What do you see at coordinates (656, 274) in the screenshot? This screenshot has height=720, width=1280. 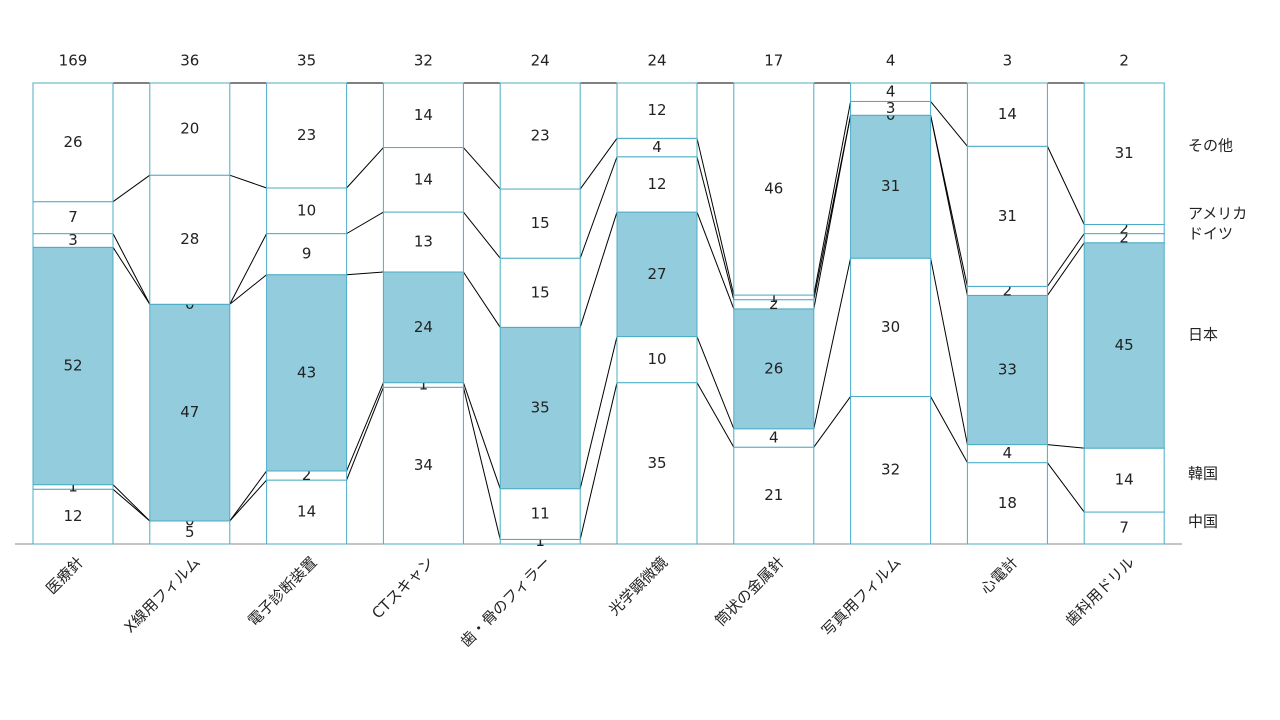 I see `value-label: 27` at bounding box center [656, 274].